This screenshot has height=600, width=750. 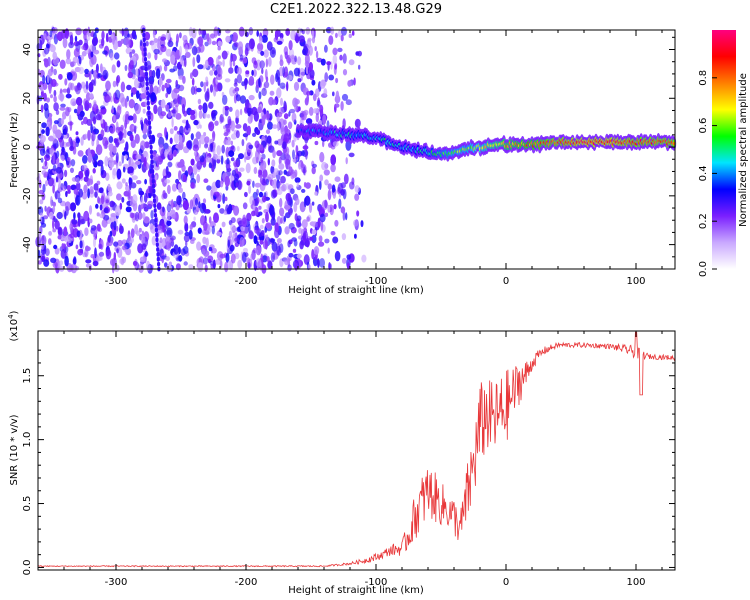 I want to click on spectrogram-y-tick-label: -20, so click(x=27, y=196).